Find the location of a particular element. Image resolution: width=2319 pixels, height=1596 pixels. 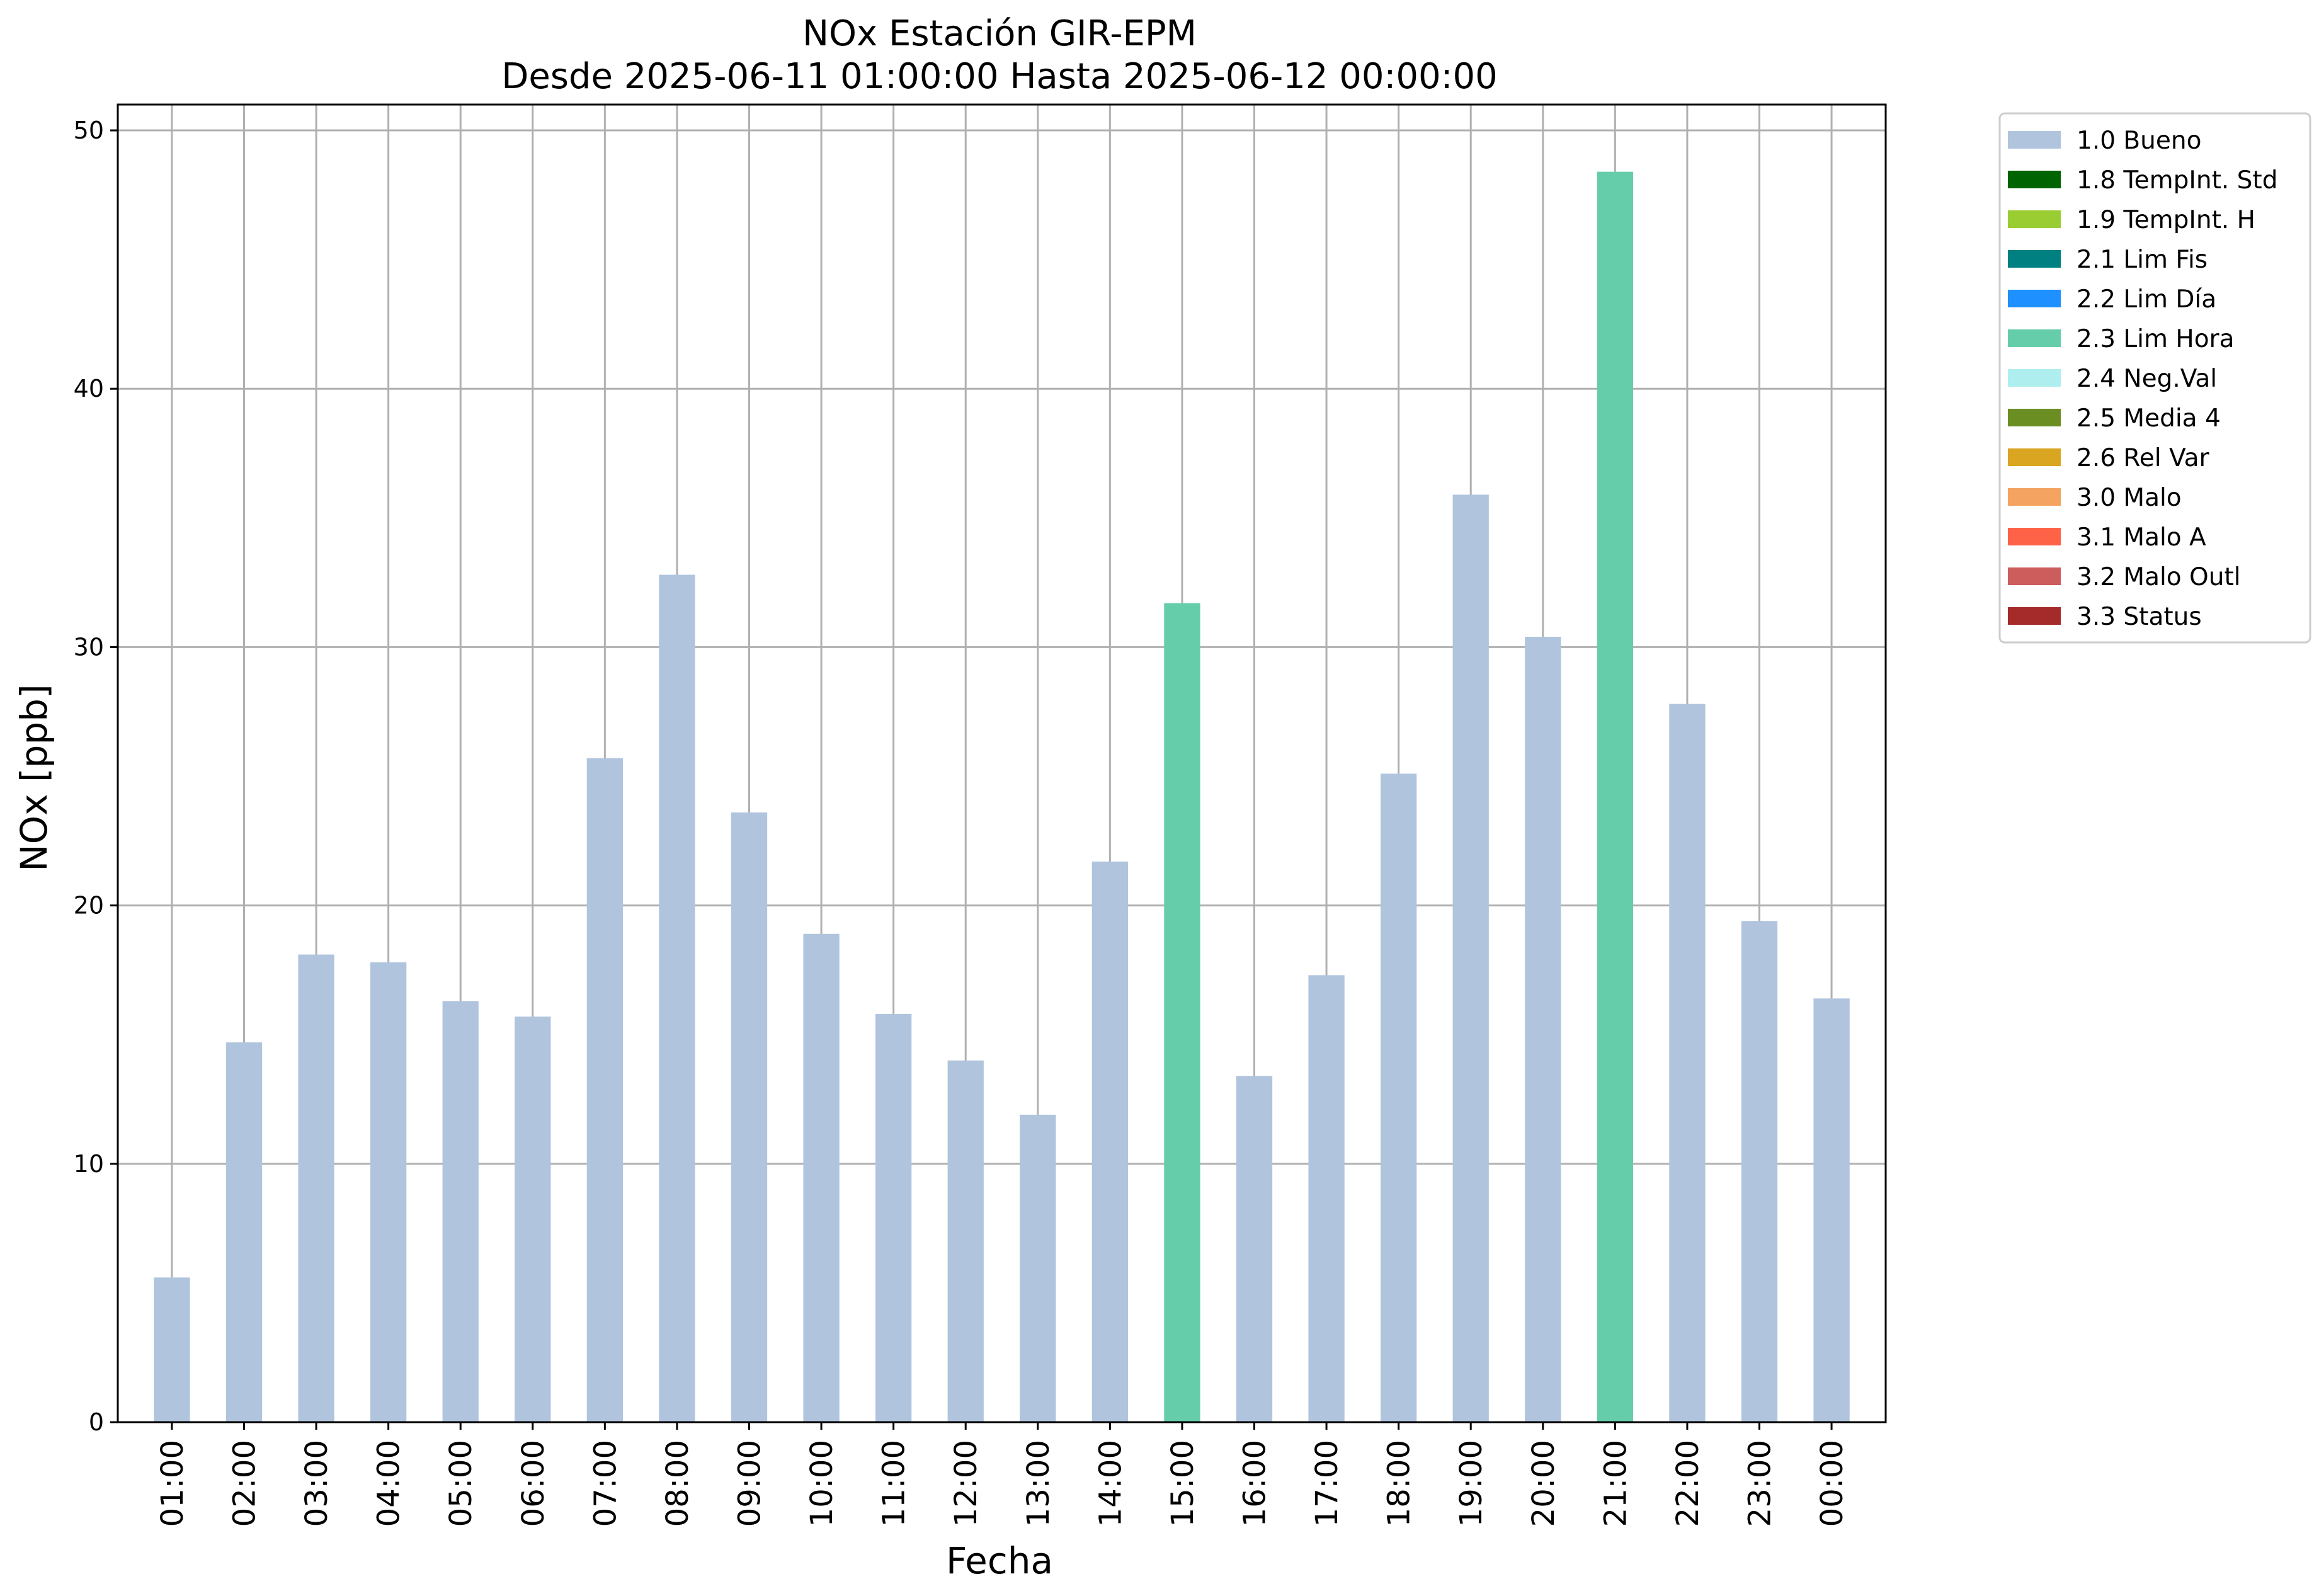

bar-11:00 is located at coordinates (893, 1217).